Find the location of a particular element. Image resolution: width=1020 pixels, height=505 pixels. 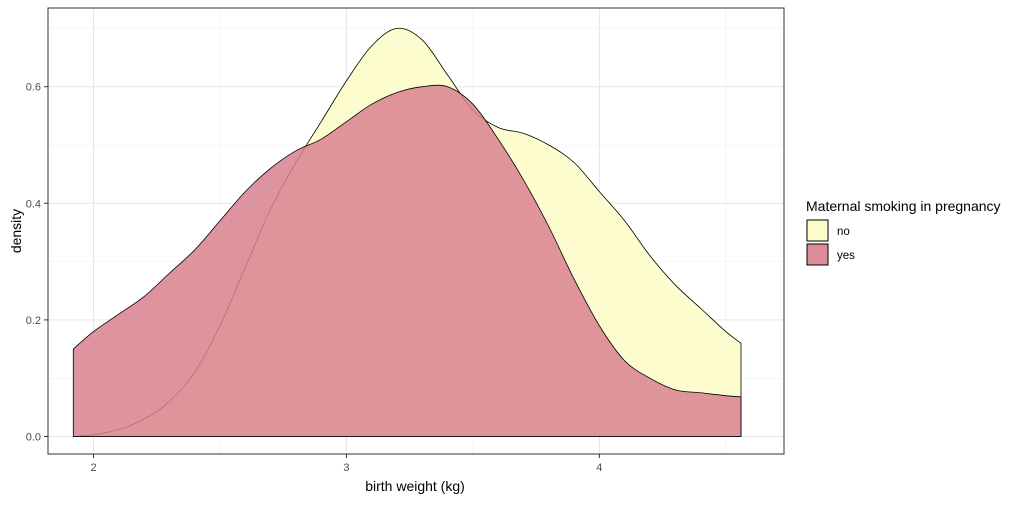

x-tick-label: 4 is located at coordinates (599, 468).